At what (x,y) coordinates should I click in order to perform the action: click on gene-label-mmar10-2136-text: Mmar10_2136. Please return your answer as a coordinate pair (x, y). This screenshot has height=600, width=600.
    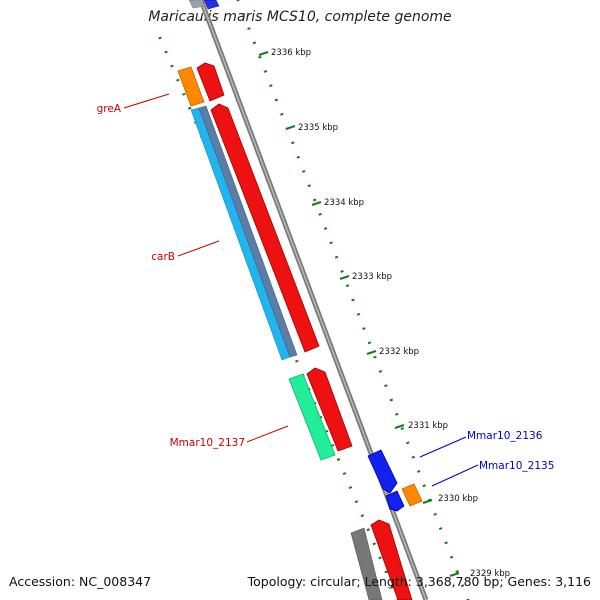
    Looking at the image, I should click on (505, 436).